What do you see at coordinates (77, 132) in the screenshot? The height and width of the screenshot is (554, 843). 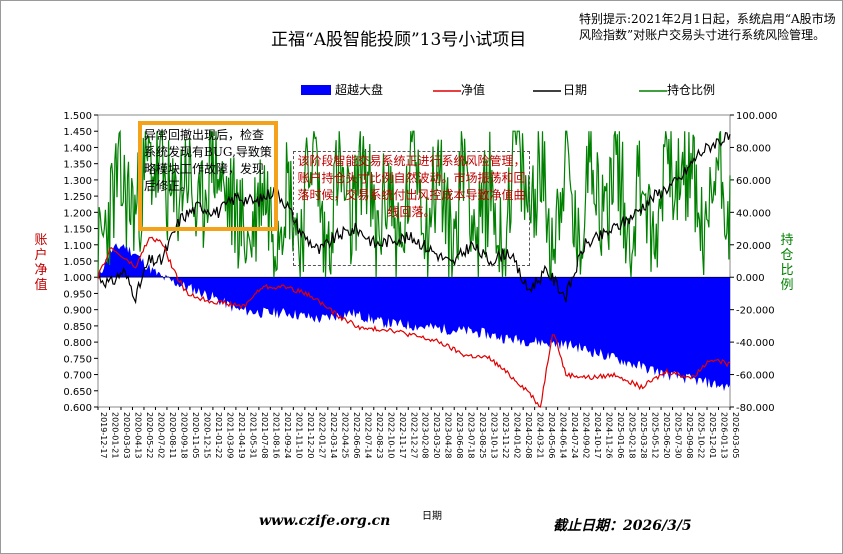 I see `left-tick-label: 1.450` at bounding box center [77, 132].